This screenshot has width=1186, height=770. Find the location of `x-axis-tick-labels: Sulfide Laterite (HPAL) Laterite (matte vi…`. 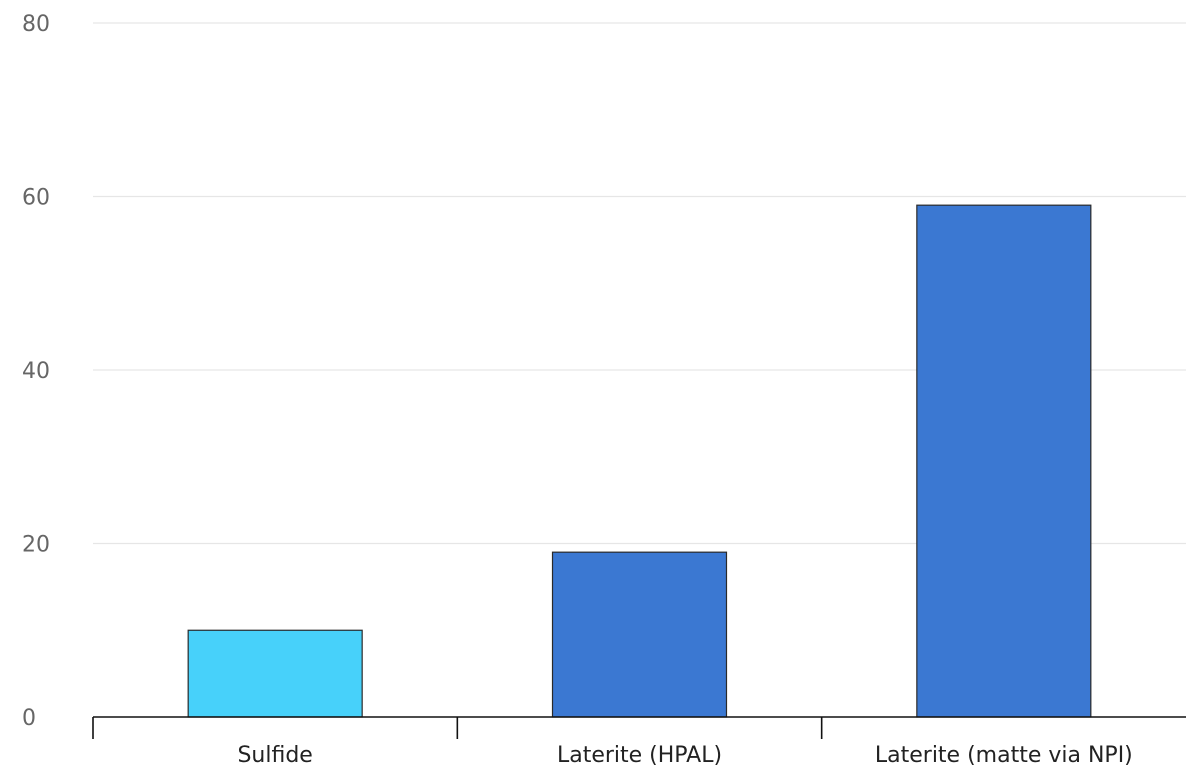

x-axis-tick-labels: Sulfide Laterite (HPAL) Laterite (matte vi… is located at coordinates (684, 755).